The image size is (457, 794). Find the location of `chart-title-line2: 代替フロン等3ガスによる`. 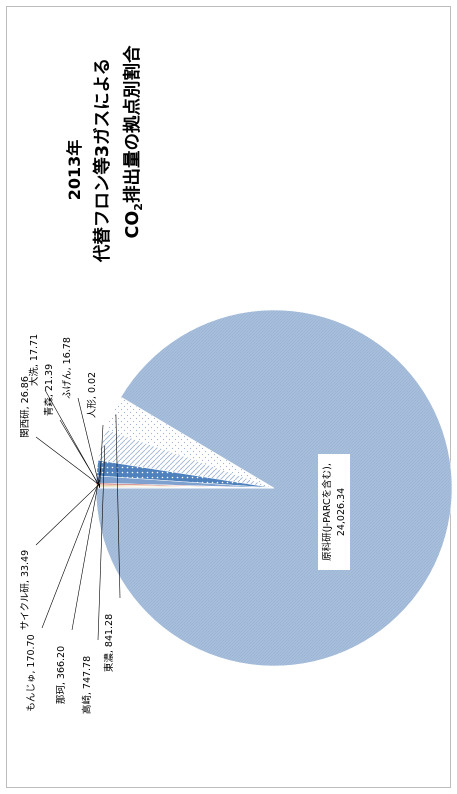

chart-title-line2: 代替フロン等3ガスによる is located at coordinates (102, 160).